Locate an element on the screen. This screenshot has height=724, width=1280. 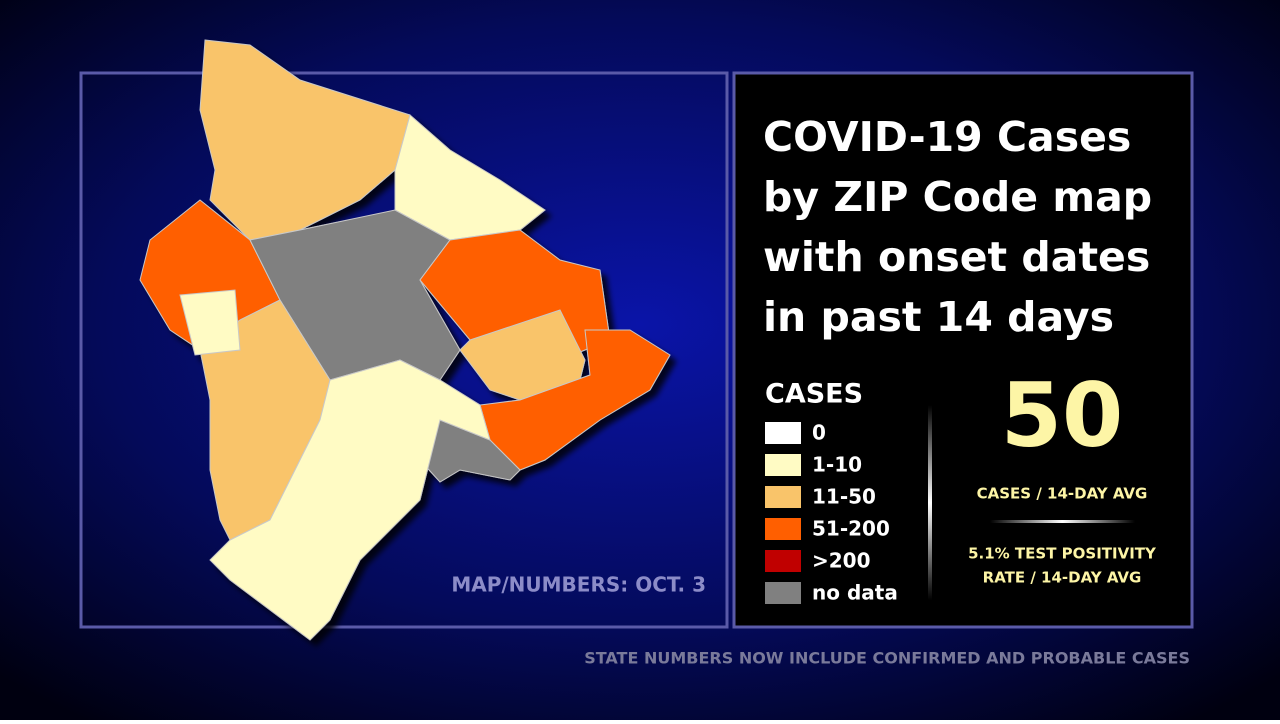
legend: 0 1-10 11-50 51-200 >200 no data is located at coordinates (831, 513).